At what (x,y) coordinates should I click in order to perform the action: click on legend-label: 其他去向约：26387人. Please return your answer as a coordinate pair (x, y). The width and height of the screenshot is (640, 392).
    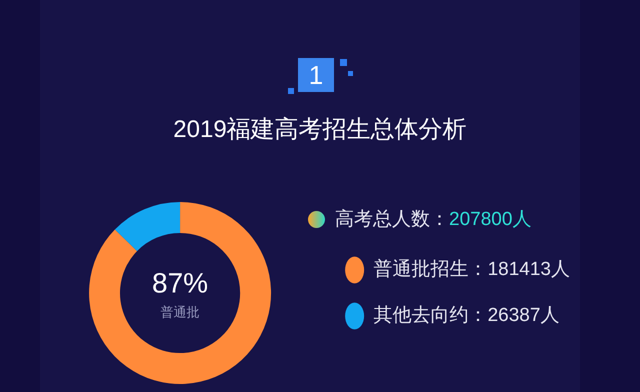
    Looking at the image, I should click on (467, 315).